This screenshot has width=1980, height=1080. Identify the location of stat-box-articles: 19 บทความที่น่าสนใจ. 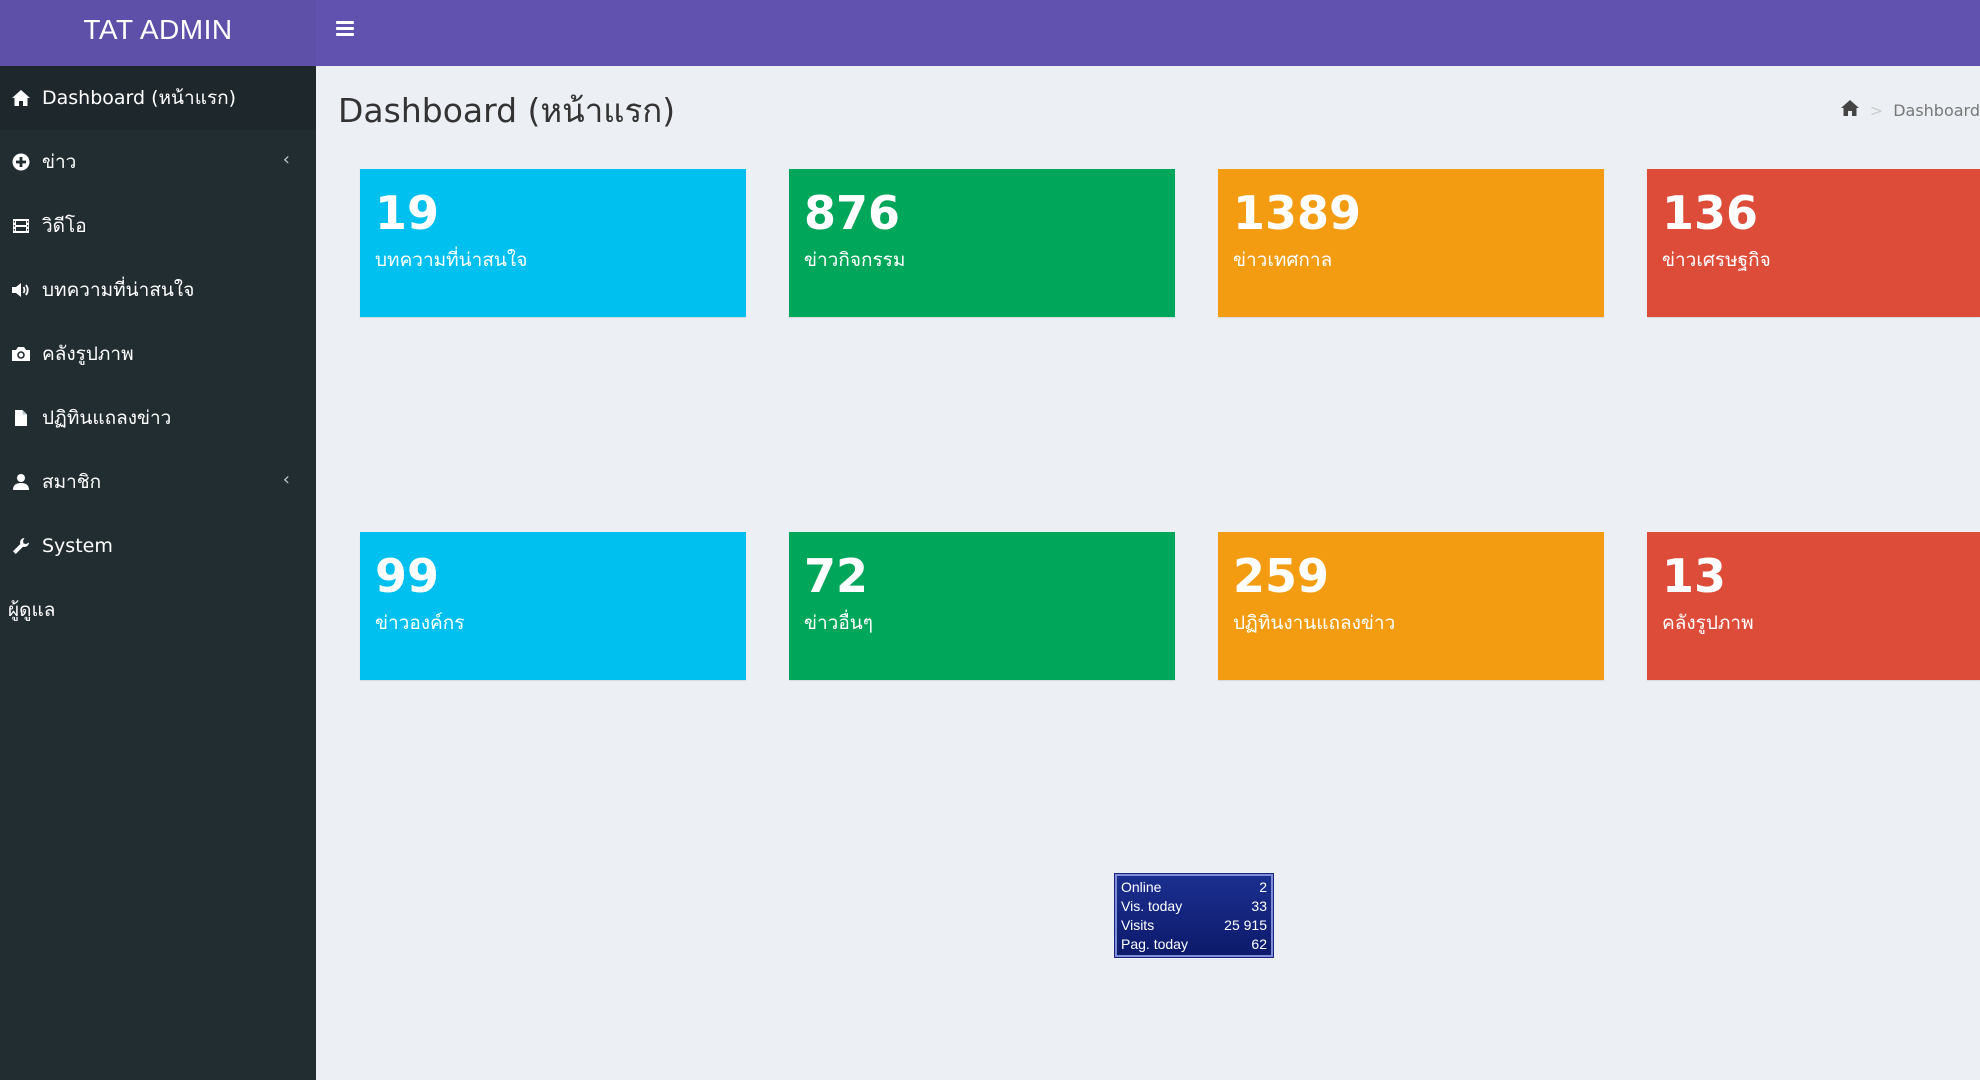
(553, 243).